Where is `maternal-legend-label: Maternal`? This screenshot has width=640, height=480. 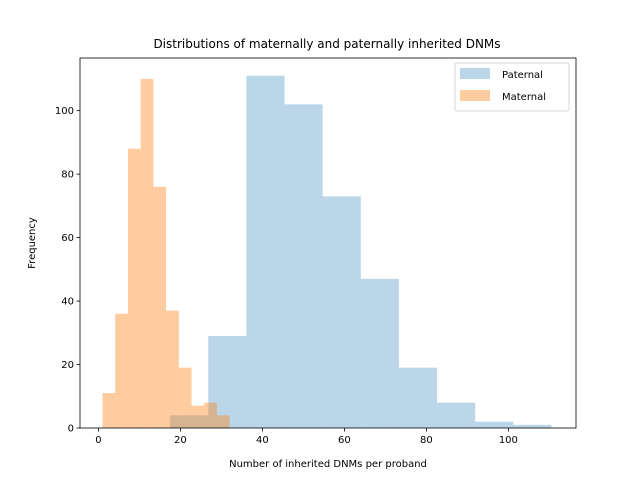
maternal-legend-label: Maternal is located at coordinates (524, 97).